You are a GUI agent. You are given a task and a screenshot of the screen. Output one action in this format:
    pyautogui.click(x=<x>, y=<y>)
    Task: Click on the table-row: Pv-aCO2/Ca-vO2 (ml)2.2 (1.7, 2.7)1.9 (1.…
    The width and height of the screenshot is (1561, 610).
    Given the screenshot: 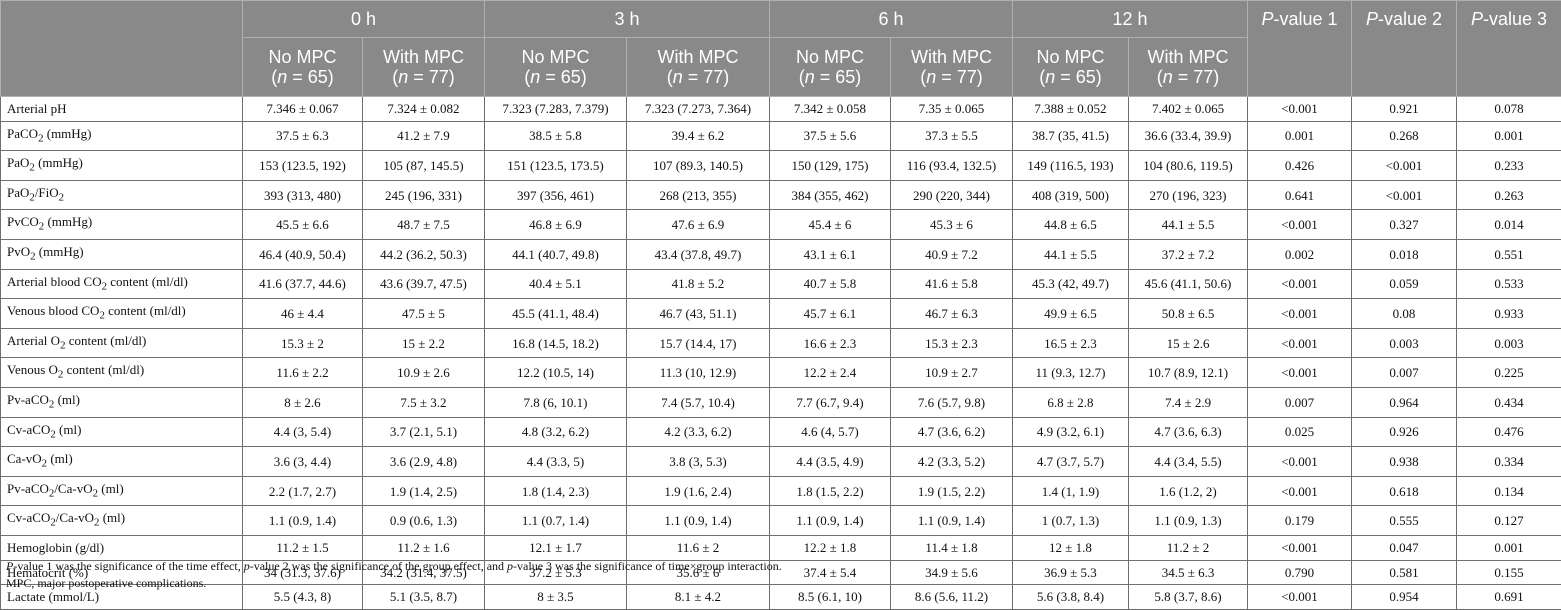 What is the action you would take?
    pyautogui.click(x=781, y=491)
    